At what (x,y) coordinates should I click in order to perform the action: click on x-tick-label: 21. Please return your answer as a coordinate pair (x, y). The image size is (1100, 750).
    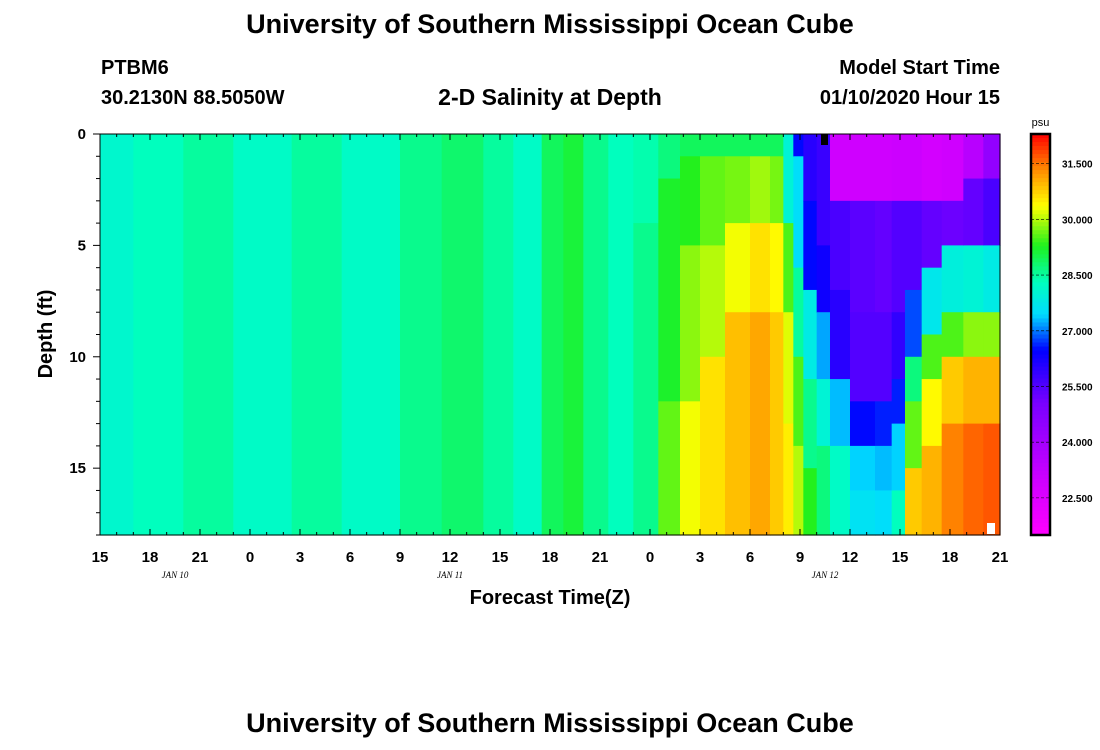
    Looking at the image, I should click on (600, 557).